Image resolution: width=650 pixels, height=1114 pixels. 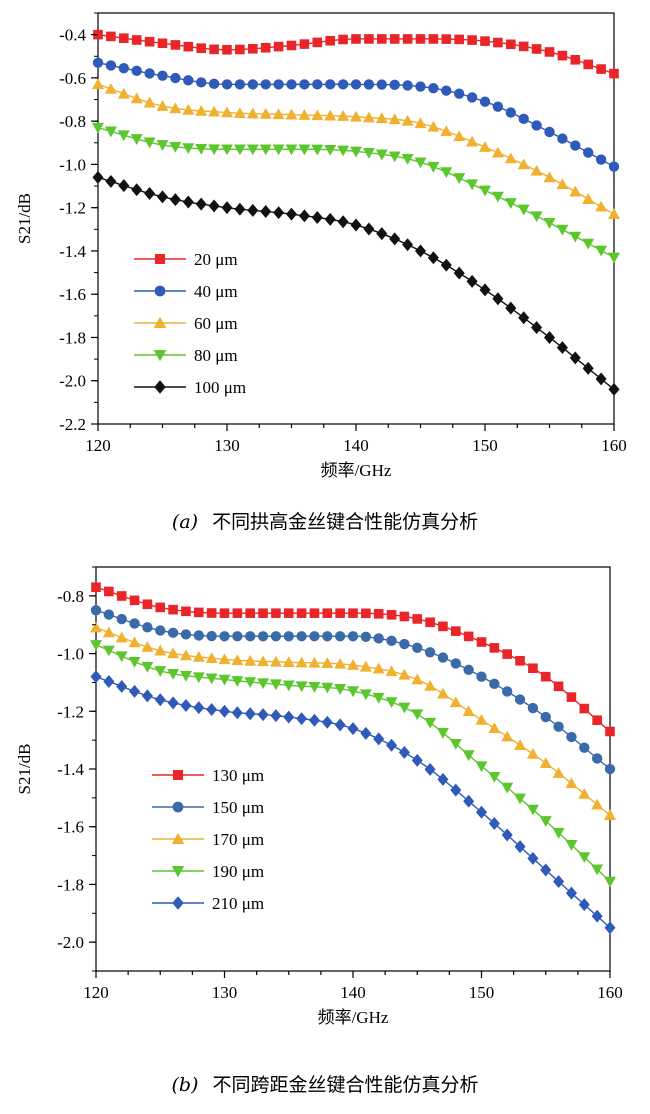 What do you see at coordinates (70, 827) in the screenshot?
I see `y-tick-label: -1.6` at bounding box center [70, 827].